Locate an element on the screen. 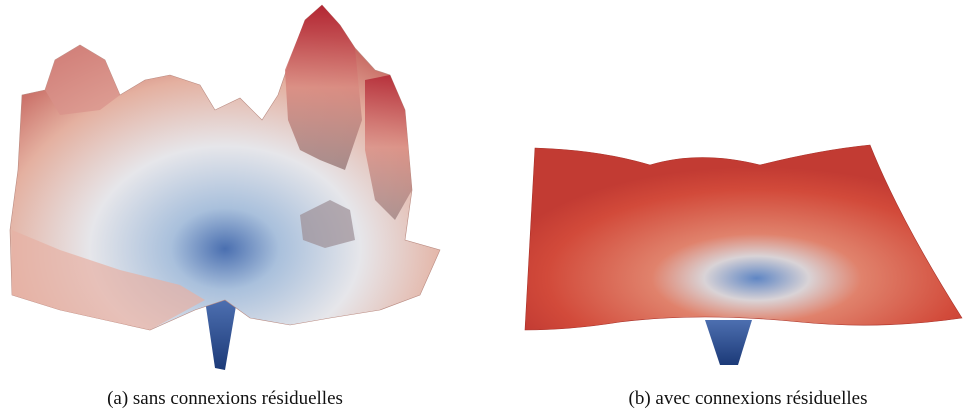 This screenshot has height=416, width=966. caption: (a) sans connexions résiduelles is located at coordinates (225, 398).